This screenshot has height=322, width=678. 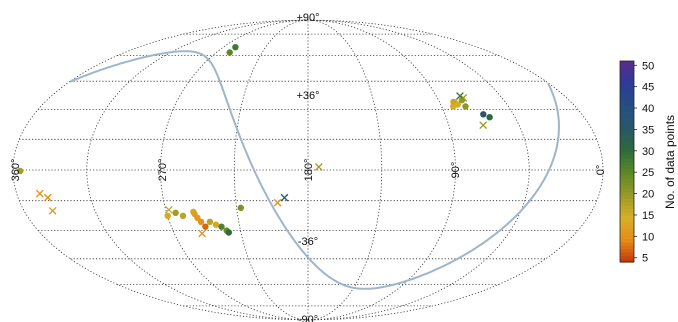 I want to click on colorbar-tick-label: 25, so click(x=648, y=173).